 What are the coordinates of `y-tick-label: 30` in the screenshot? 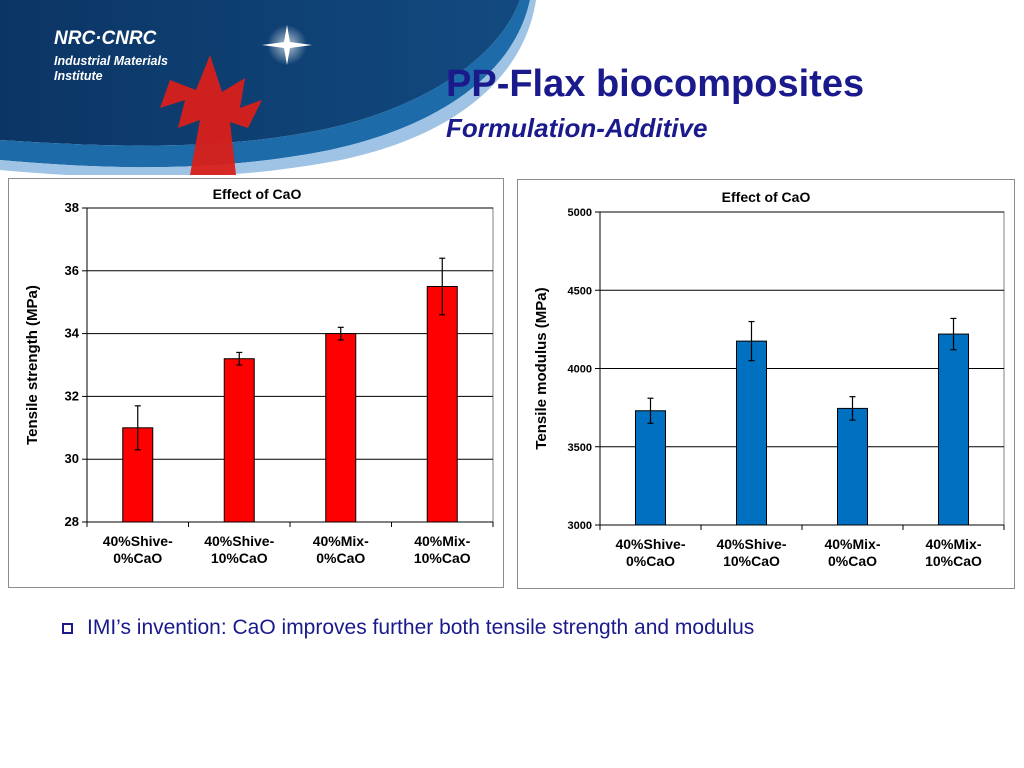 It's located at (72, 458).